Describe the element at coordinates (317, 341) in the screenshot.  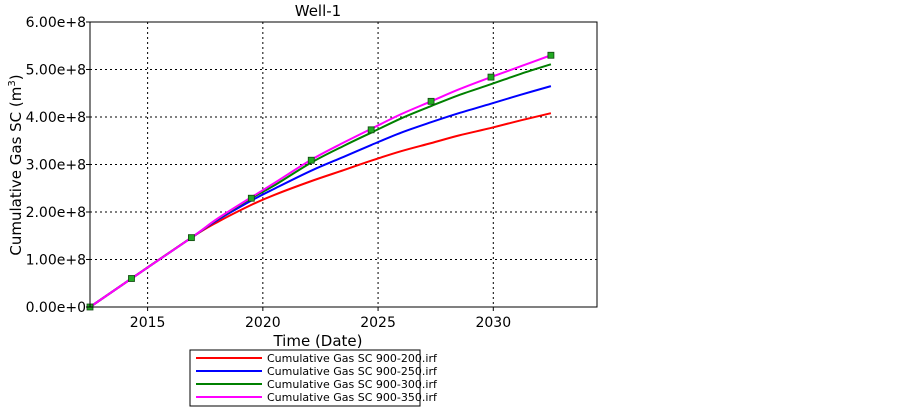
I see `x-axis-title: Time (Date)` at that location.